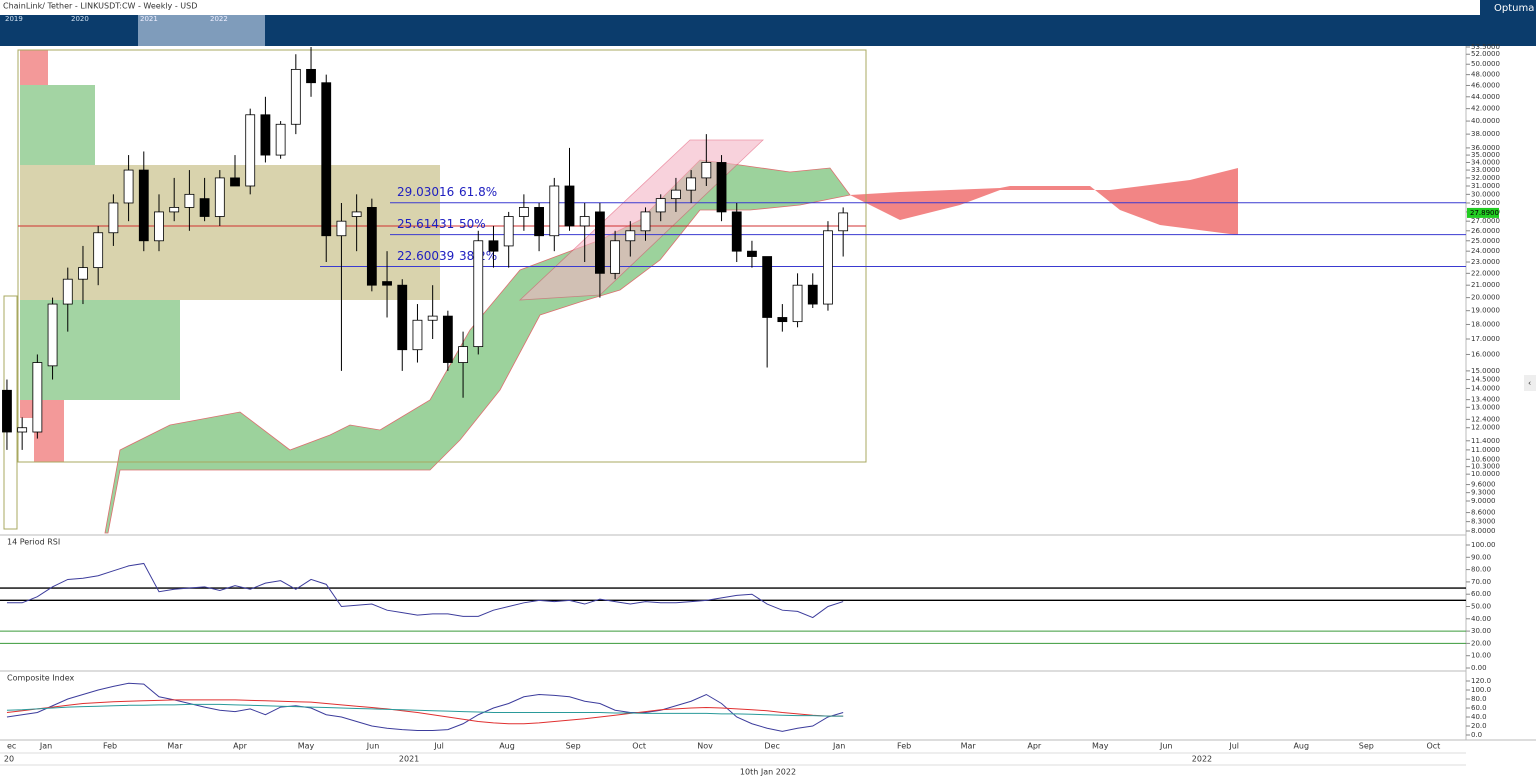  What do you see at coordinates (1485, 428) in the screenshot?
I see `y-tick-label: 12.0000` at bounding box center [1485, 428].